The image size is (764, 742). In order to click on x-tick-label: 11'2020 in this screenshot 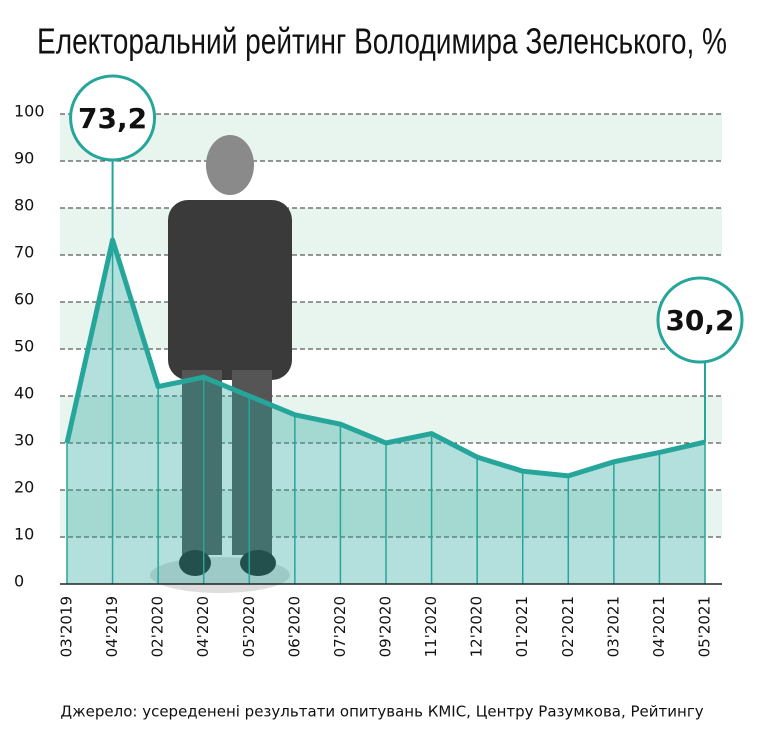, I will do `click(431, 626)`.